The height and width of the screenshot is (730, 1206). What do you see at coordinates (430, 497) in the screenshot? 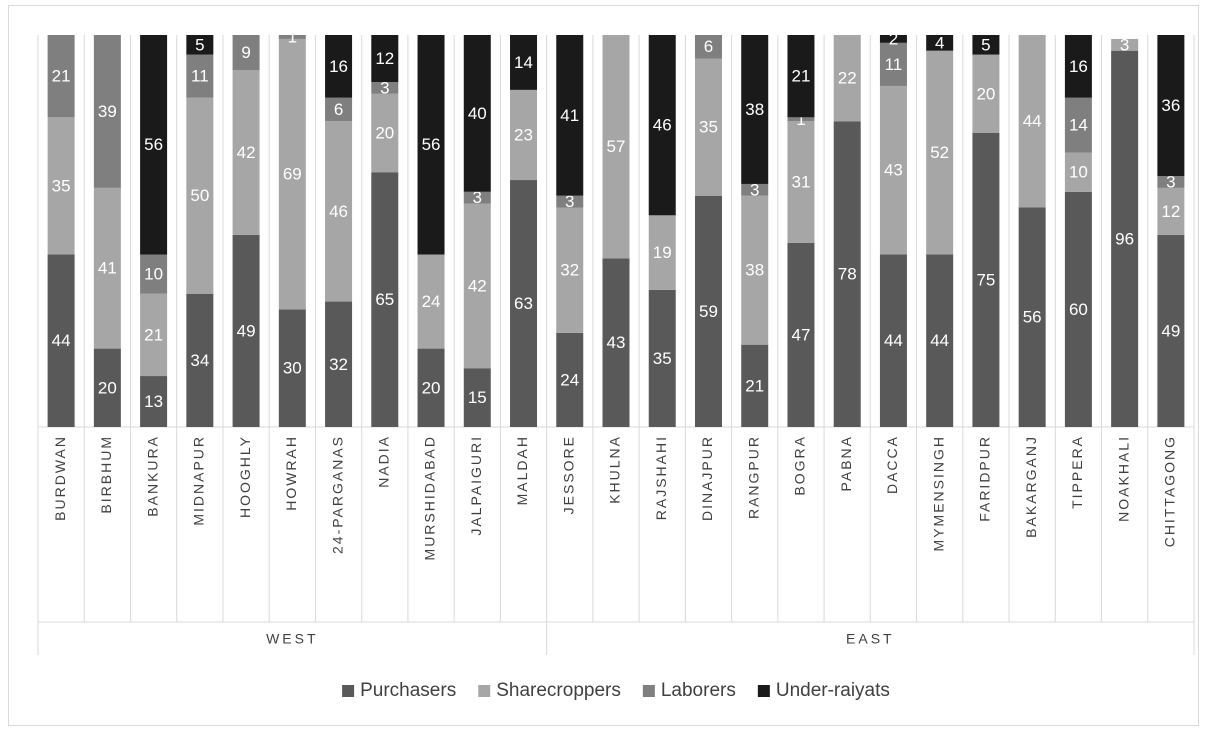
I see `x-tick-label: MURSHIDABAD` at bounding box center [430, 497].